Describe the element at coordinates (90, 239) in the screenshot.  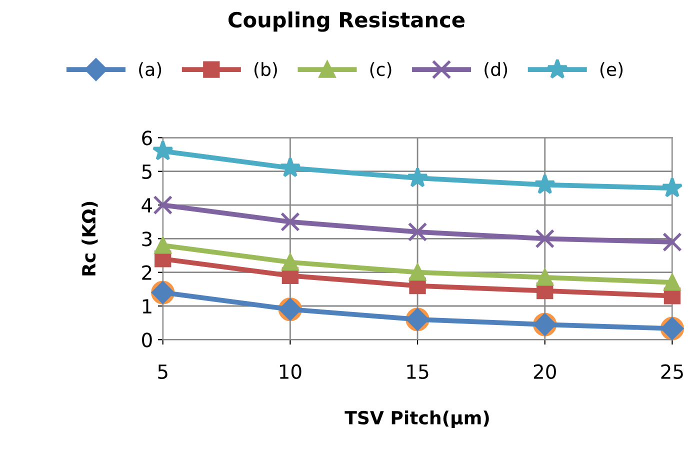
I see `y-axis-title: Rc (KΩ)` at that location.